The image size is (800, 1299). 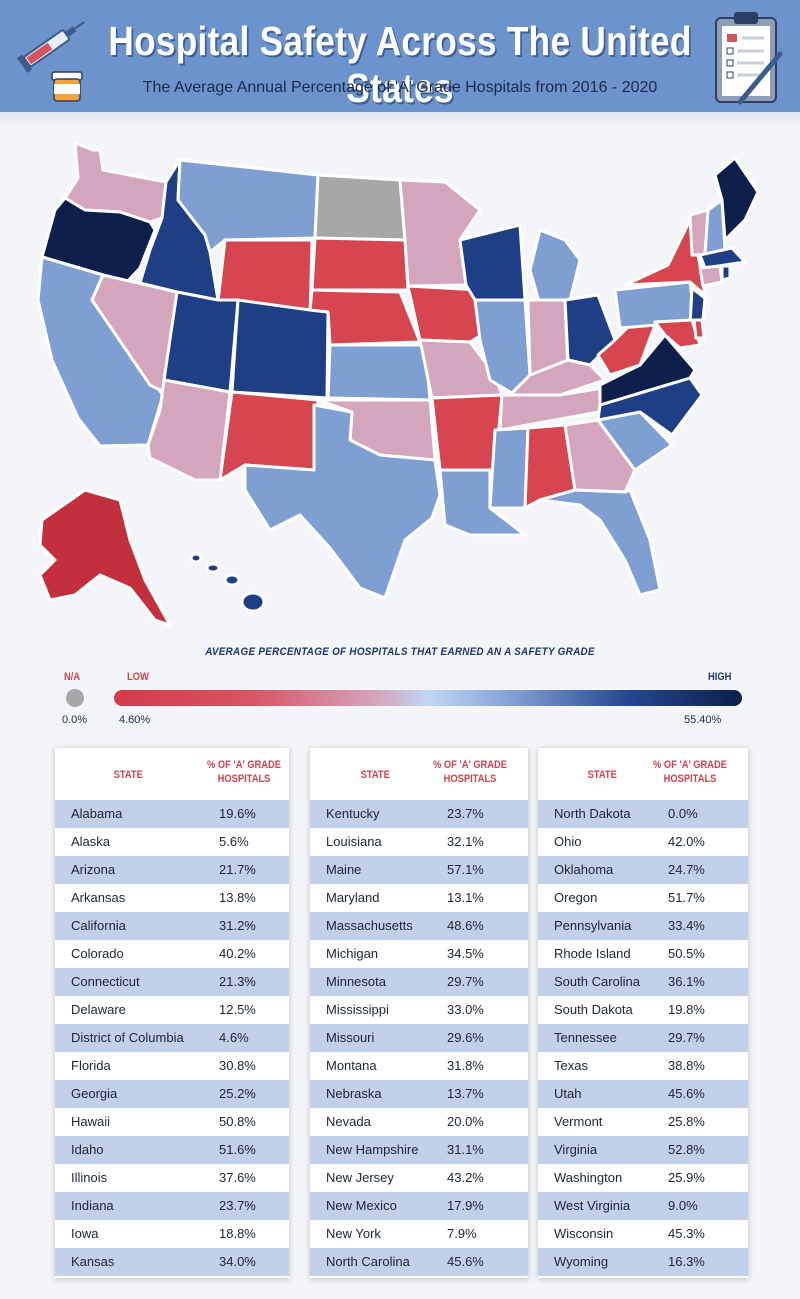 I want to click on table-row: Rhode Island 50.5%, so click(x=643, y=954).